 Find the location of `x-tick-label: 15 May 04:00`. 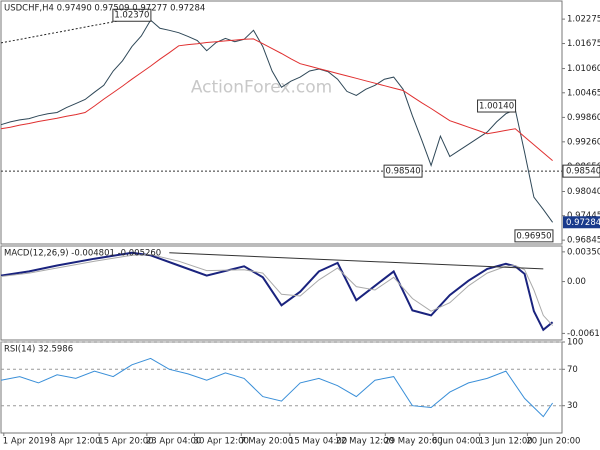

x-tick-label: 15 May 04:00 is located at coordinates (318, 442).